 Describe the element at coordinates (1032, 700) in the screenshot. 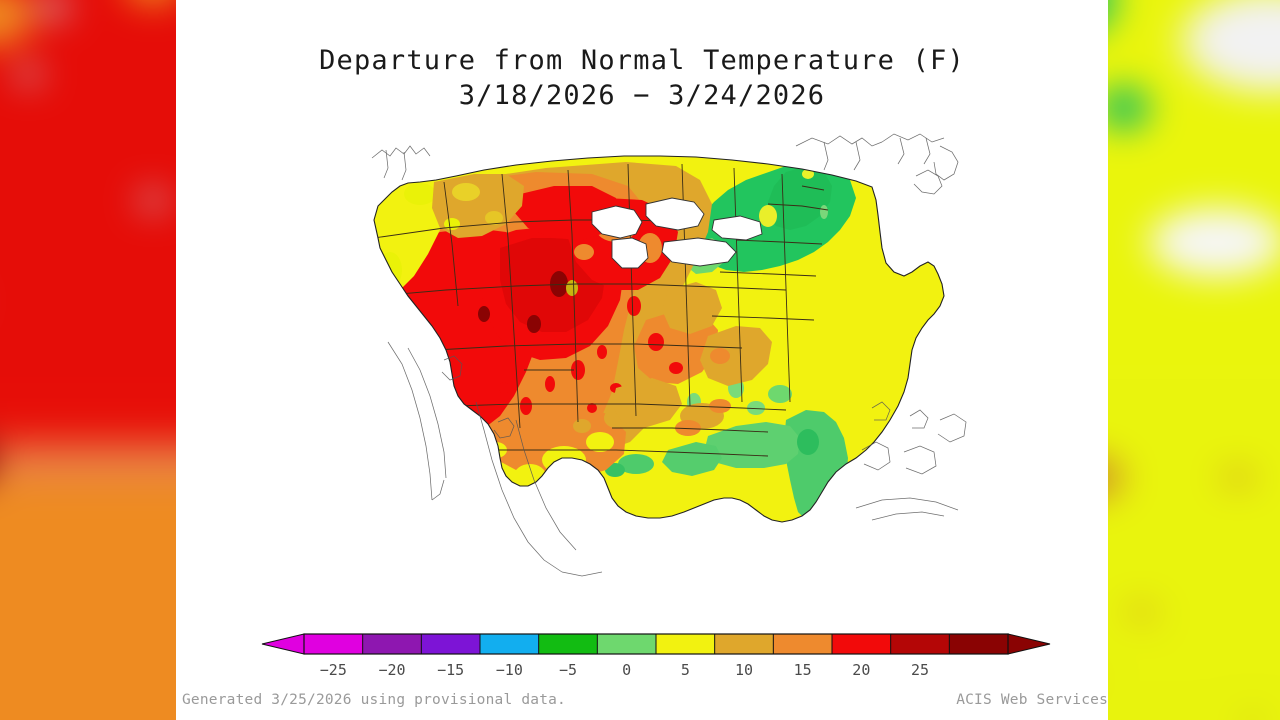

I see `footer-source-credit: ACIS Web Services` at that location.